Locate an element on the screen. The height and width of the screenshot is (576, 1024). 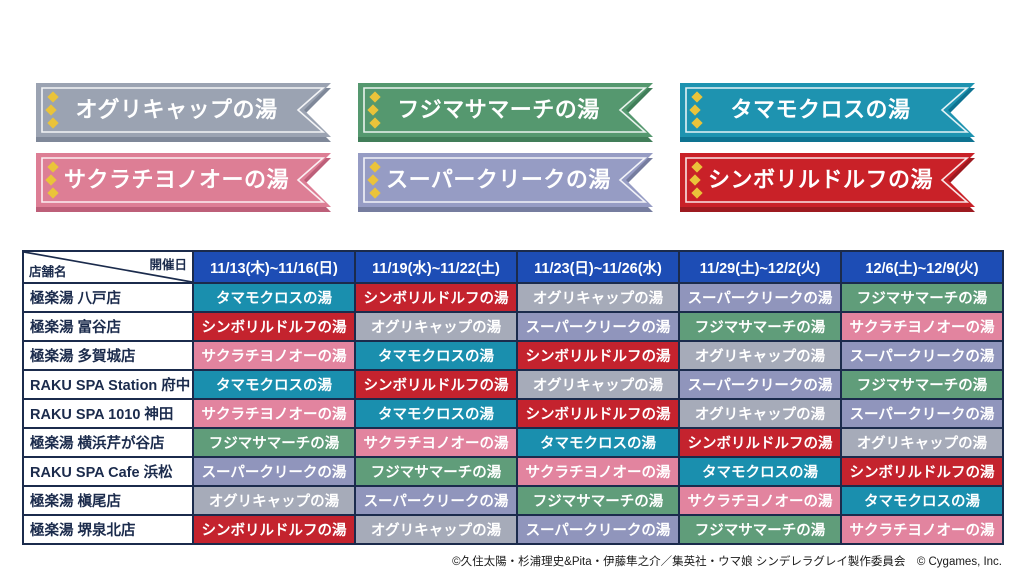
store-name-cell: RAKU SPA Cafe 浜松 is located at coordinates (108, 471).